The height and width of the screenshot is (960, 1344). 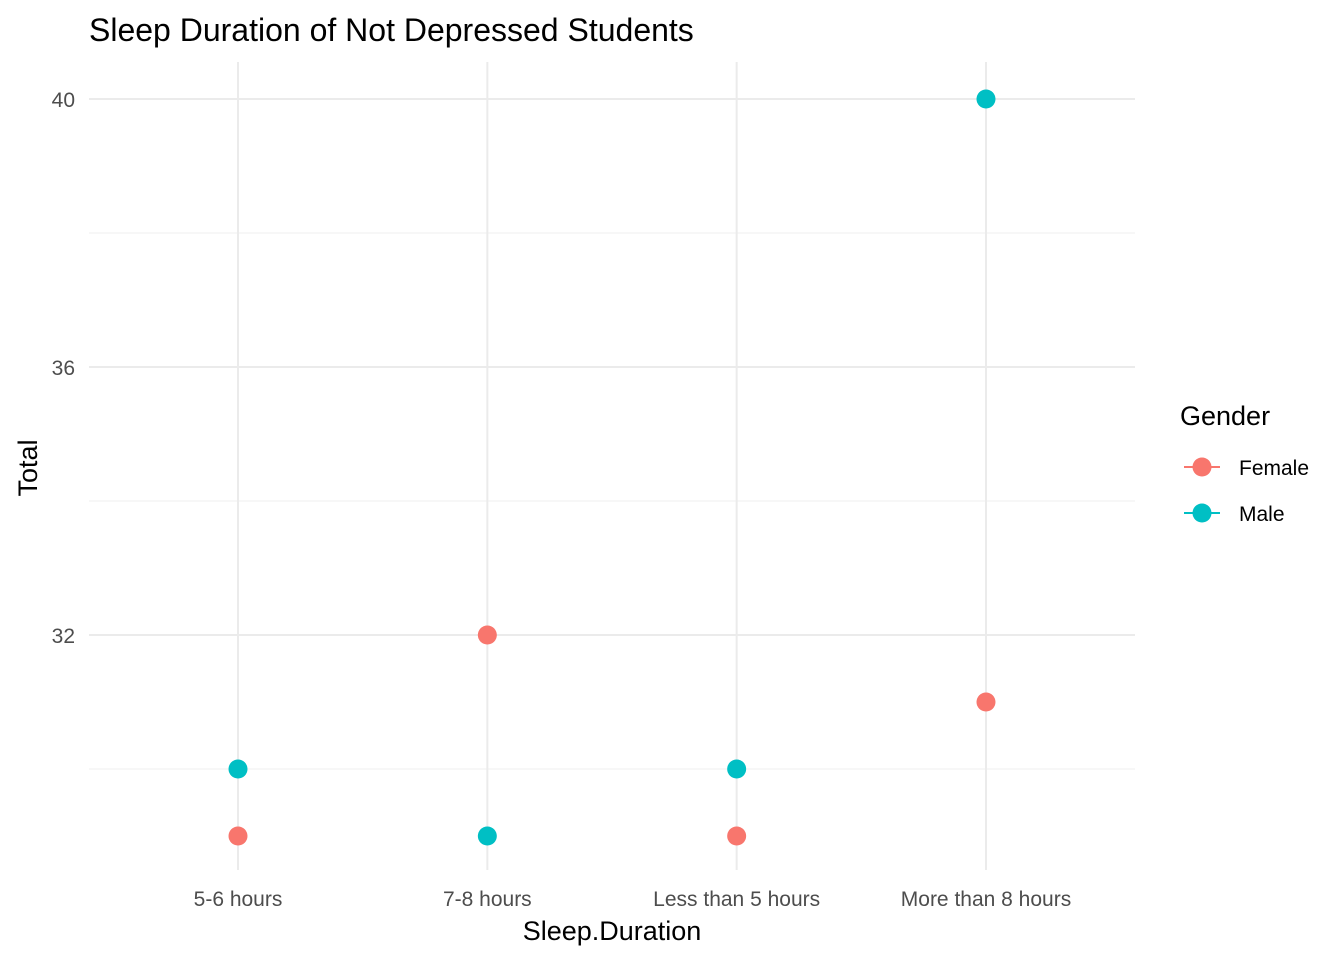 What do you see at coordinates (612, 931) in the screenshot?
I see `x-axis-title: Sleep.Duration` at bounding box center [612, 931].